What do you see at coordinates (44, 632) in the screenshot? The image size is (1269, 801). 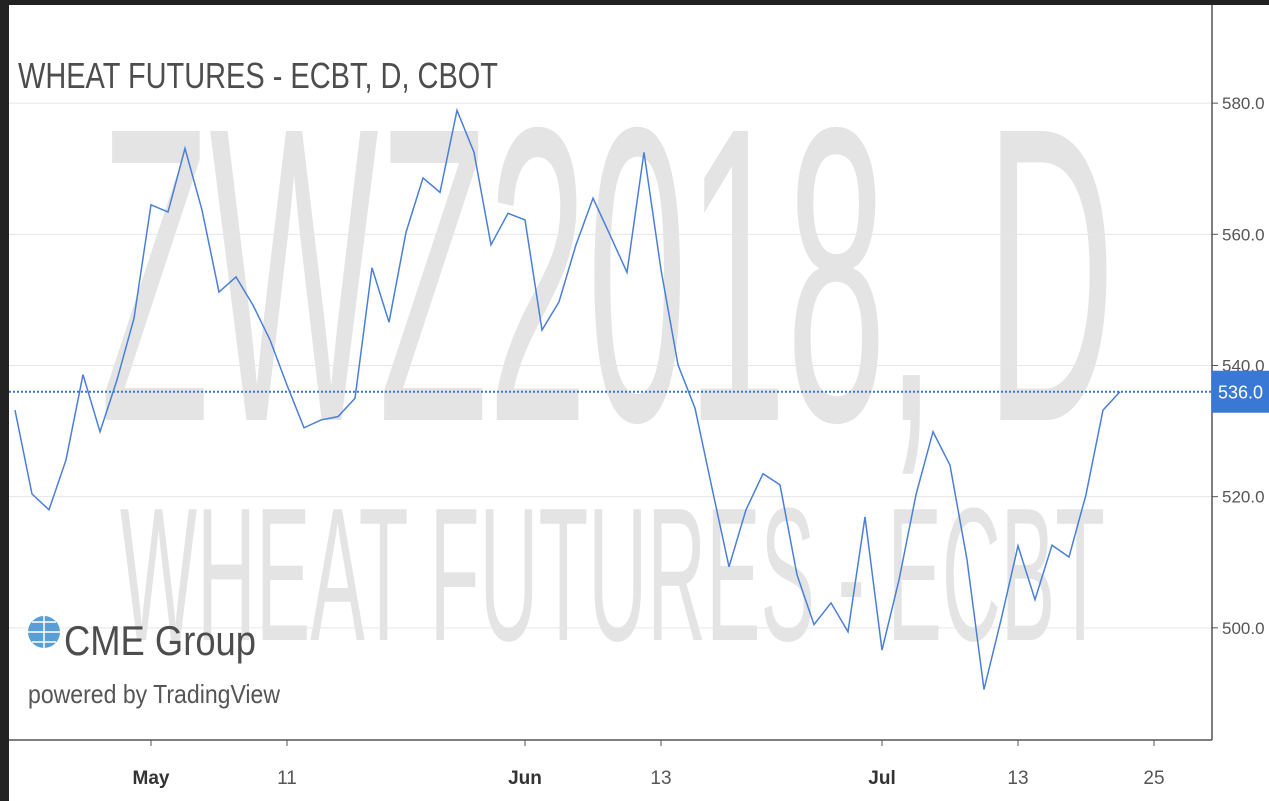 I see `logo-globe-lines` at bounding box center [44, 632].